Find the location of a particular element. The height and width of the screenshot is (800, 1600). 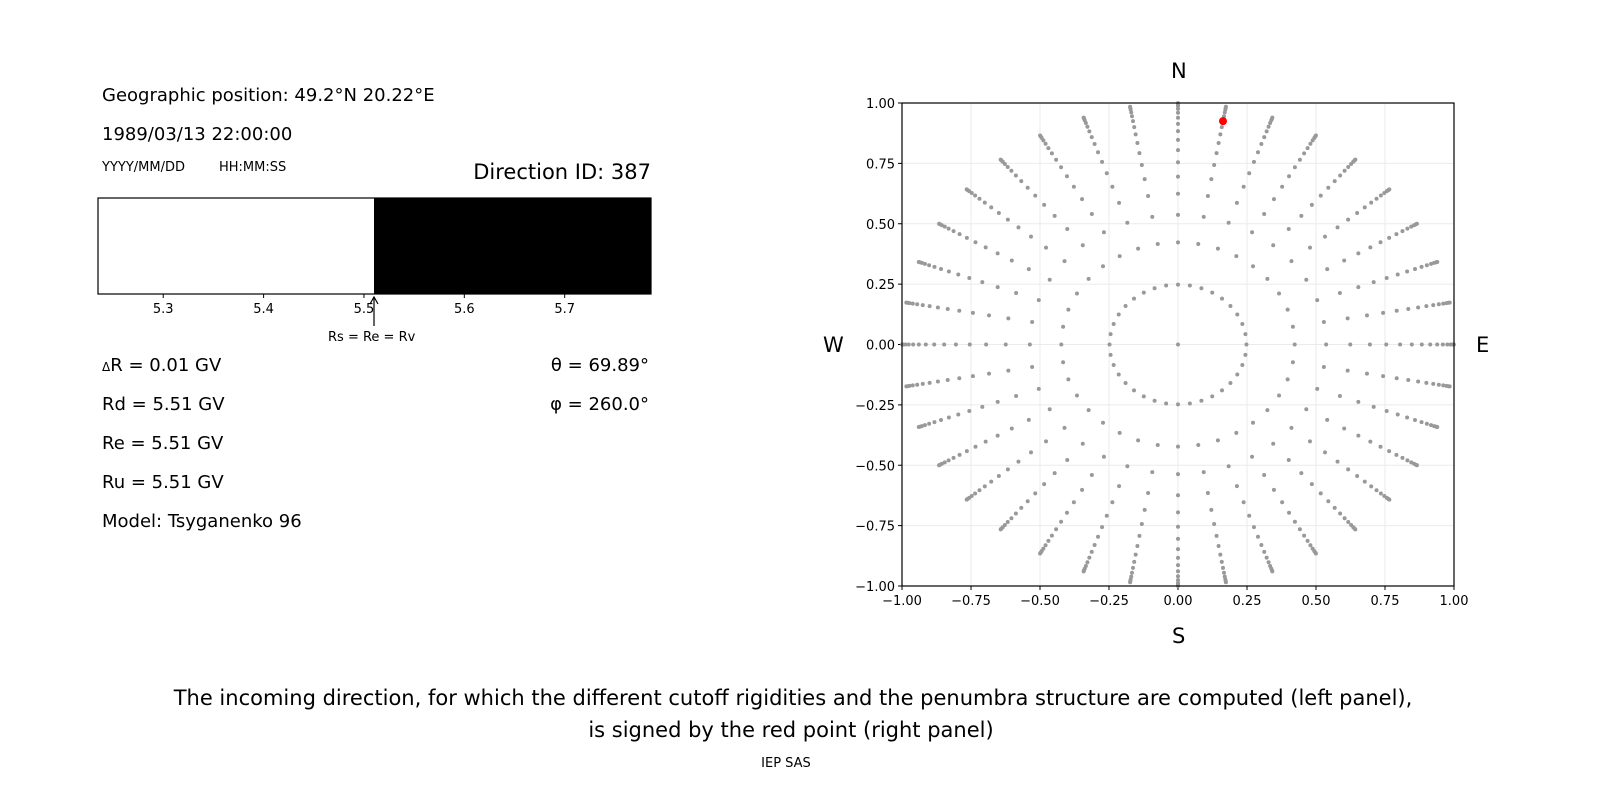

footer: IEP SAS is located at coordinates (786, 763).